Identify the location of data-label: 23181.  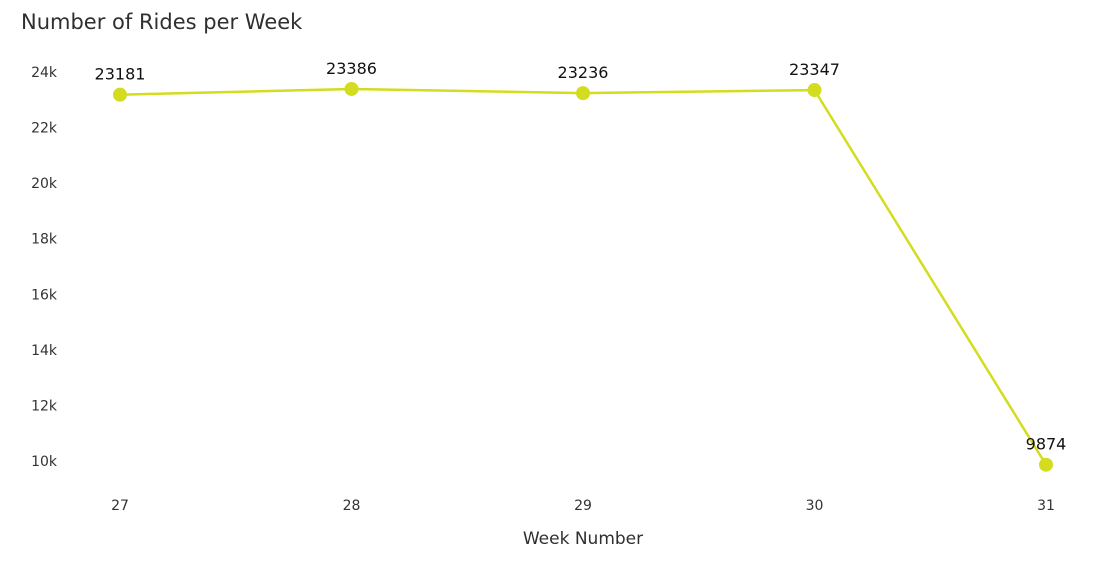
(120, 74).